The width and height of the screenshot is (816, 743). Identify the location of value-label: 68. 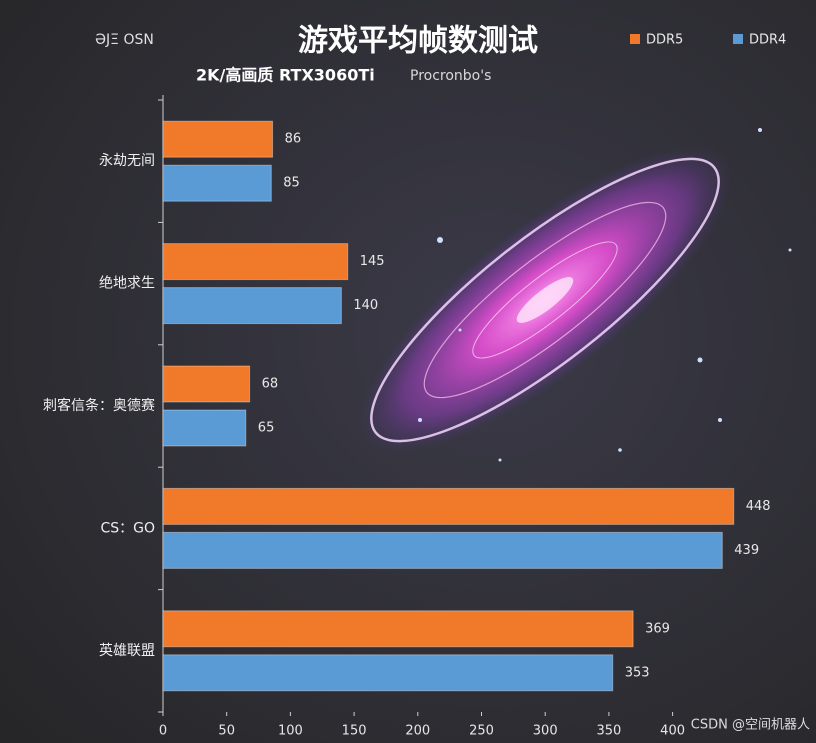
(270, 384).